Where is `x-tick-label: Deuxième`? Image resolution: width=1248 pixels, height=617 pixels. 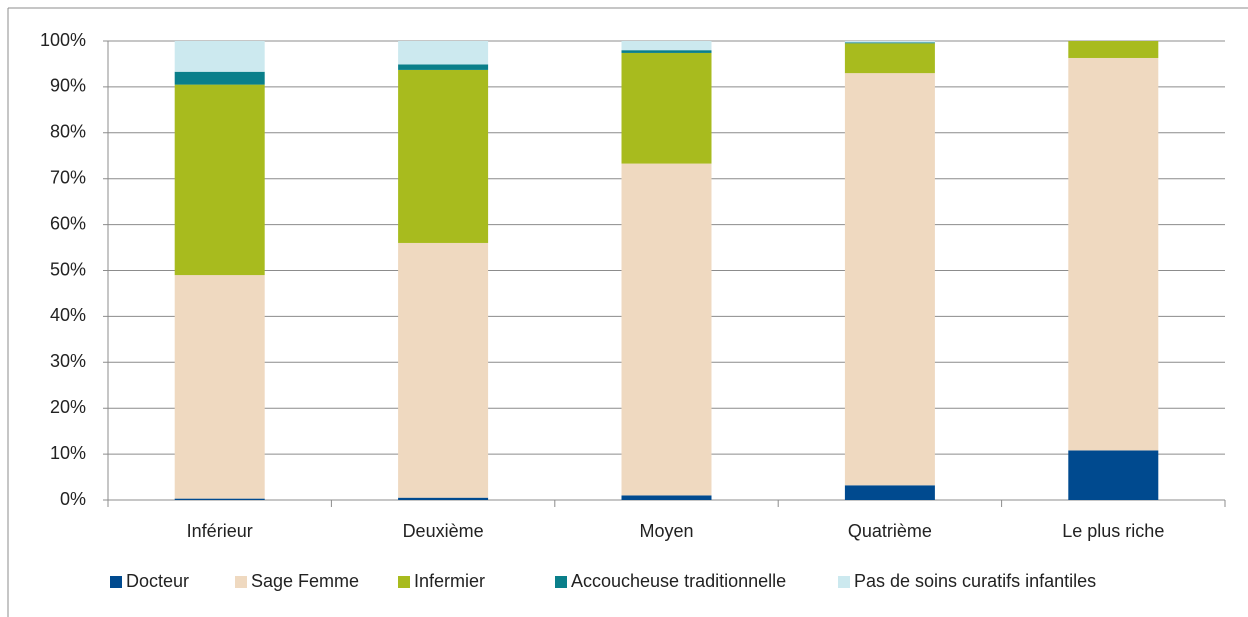
x-tick-label: Deuxième is located at coordinates (443, 531).